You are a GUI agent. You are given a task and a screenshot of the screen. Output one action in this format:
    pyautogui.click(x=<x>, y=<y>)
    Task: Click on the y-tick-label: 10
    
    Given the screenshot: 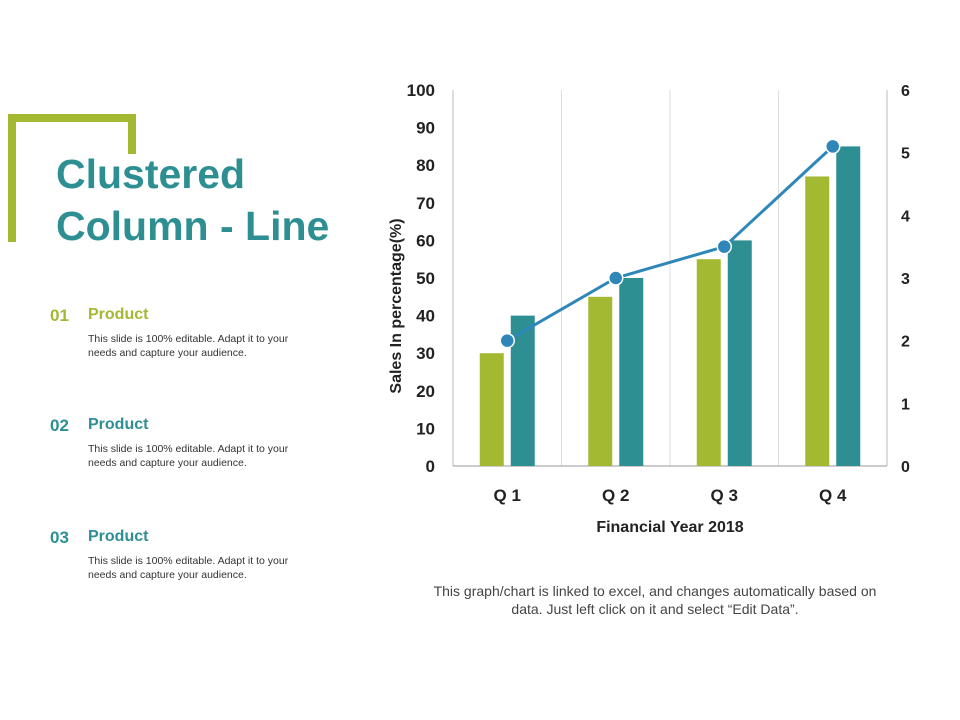 What is the action you would take?
    pyautogui.click(x=425, y=428)
    